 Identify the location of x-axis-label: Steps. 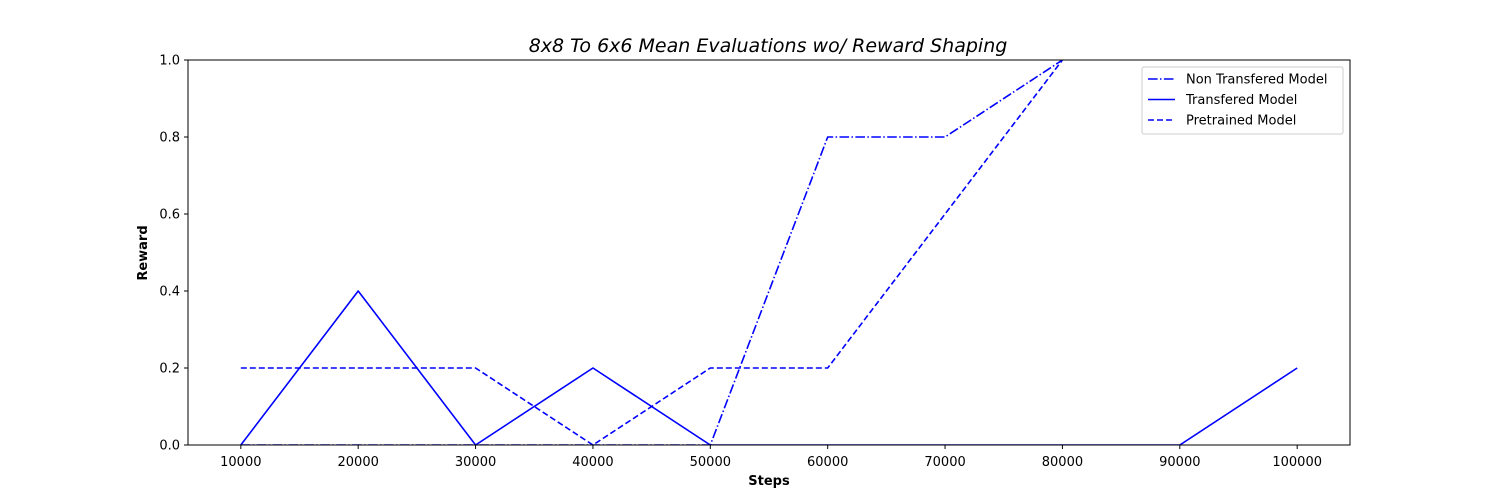
(769, 481).